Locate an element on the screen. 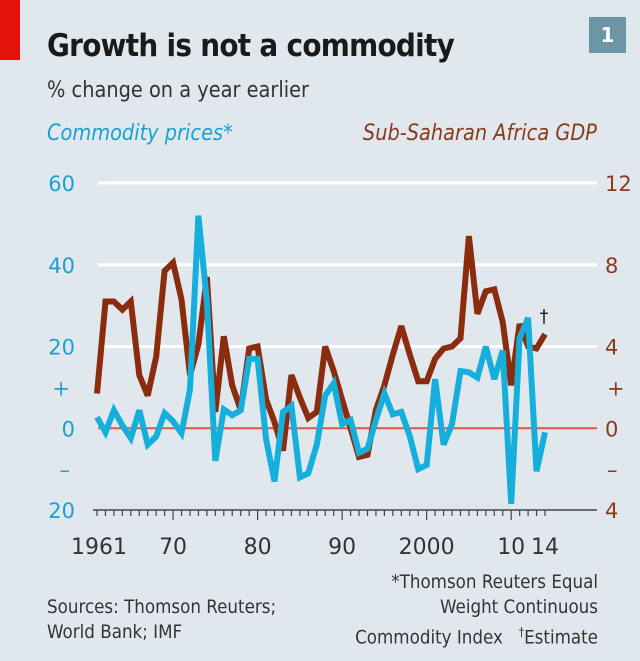 Image resolution: width=640 pixels, height=661 pixels. x-tick-label: 2000 is located at coordinates (427, 547).